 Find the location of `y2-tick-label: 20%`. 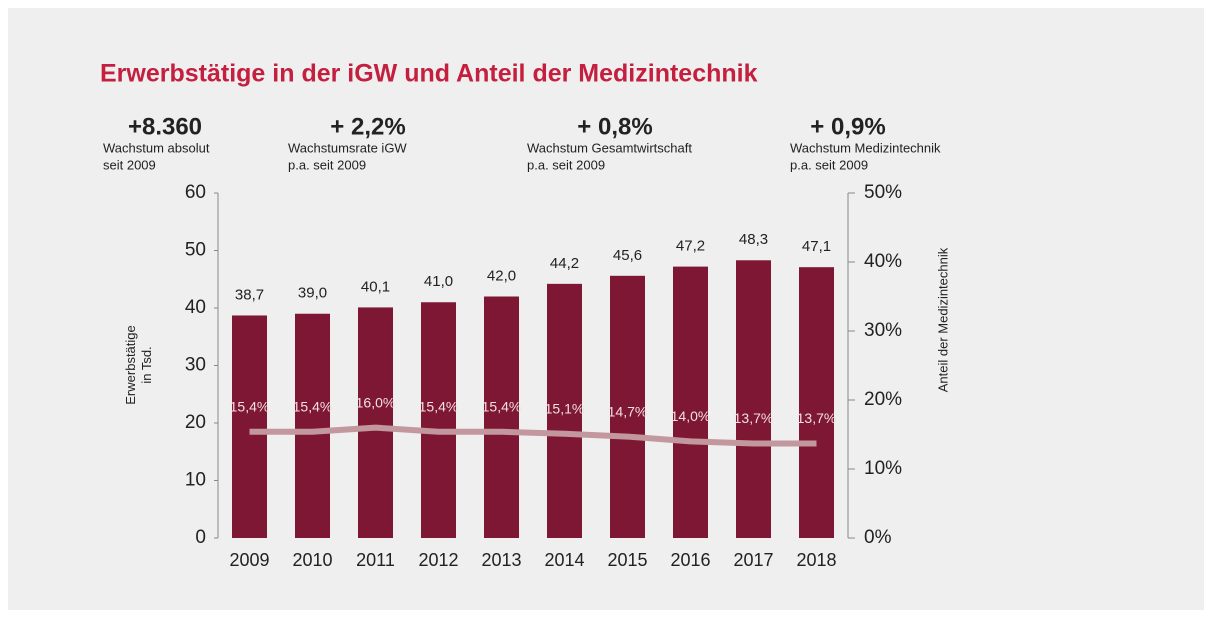

y2-tick-label: 20% is located at coordinates (883, 399).